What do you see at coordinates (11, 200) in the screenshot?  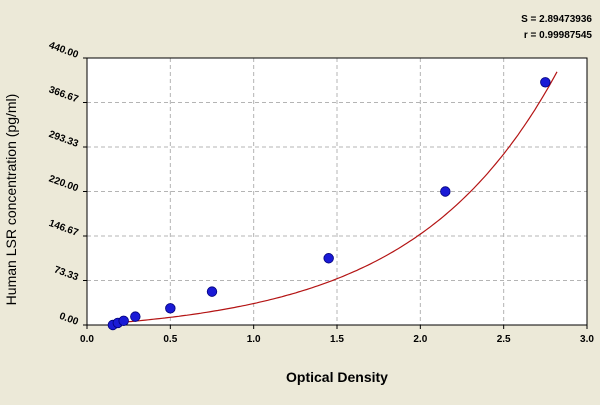 I see `y-axis-title: Human LSR concentration (pg/ml)` at bounding box center [11, 200].